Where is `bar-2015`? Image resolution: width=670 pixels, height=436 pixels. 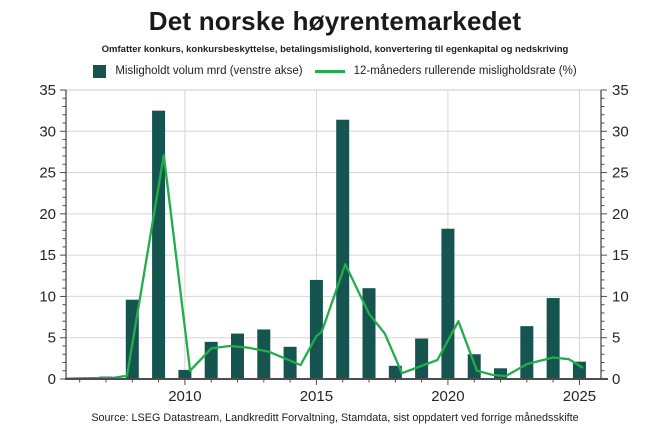 bar-2015 is located at coordinates (316, 329).